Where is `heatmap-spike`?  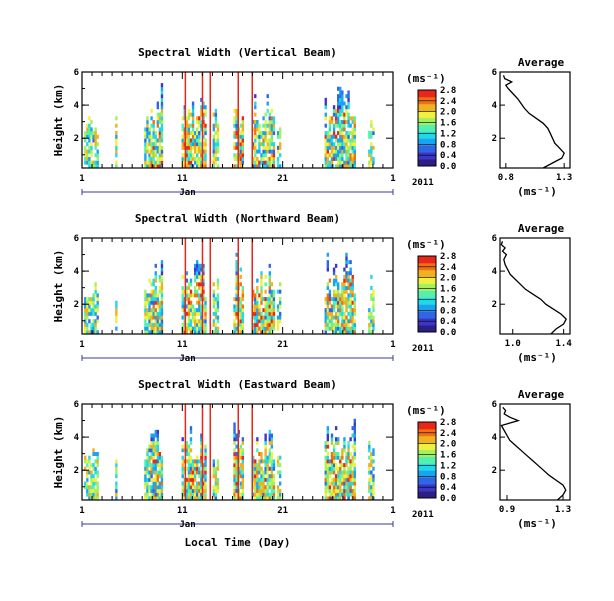
heatmap-spike is located at coordinates (238, 286).